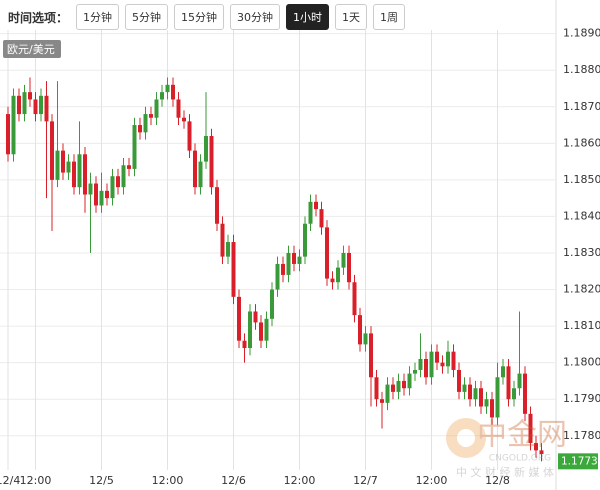  Describe the element at coordinates (581, 325) in the screenshot. I see `y-tick-label: 1.1810` at that location.